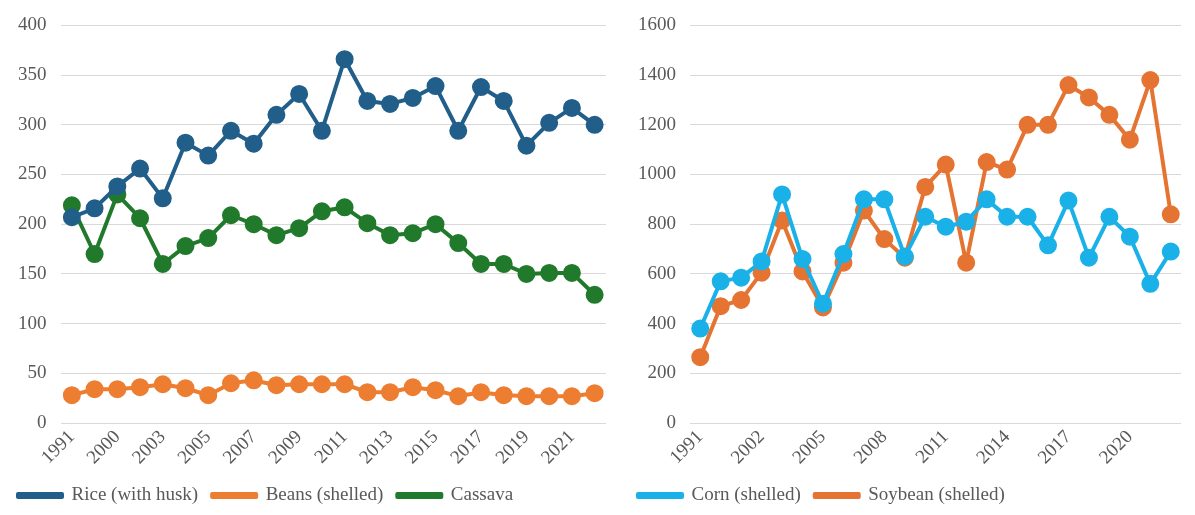 Image resolution: width=1195 pixels, height=515 pixels. Describe the element at coordinates (657, 173) in the screenshot. I see `y-tick-label: 1000` at that location.